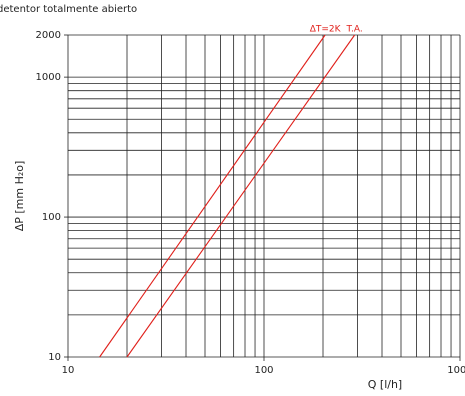  What do you see at coordinates (385, 384) in the screenshot?
I see `x-axis-label: Q [l/h]` at bounding box center [385, 384].